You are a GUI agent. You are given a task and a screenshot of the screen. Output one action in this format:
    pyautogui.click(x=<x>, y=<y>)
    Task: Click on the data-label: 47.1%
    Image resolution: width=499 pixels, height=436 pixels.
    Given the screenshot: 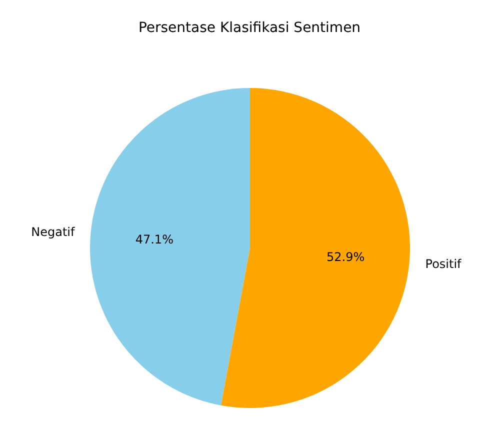 What is the action you would take?
    pyautogui.click(x=154, y=239)
    